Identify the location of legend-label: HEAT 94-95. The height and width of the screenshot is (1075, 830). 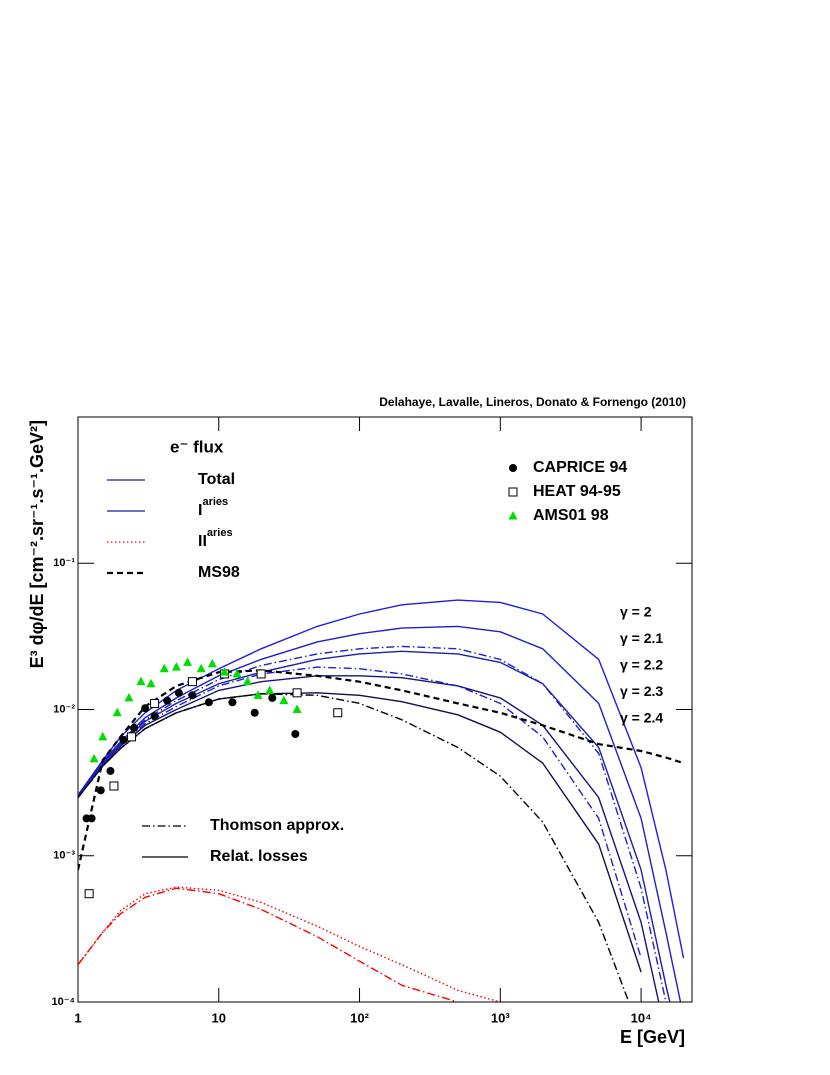
(577, 491).